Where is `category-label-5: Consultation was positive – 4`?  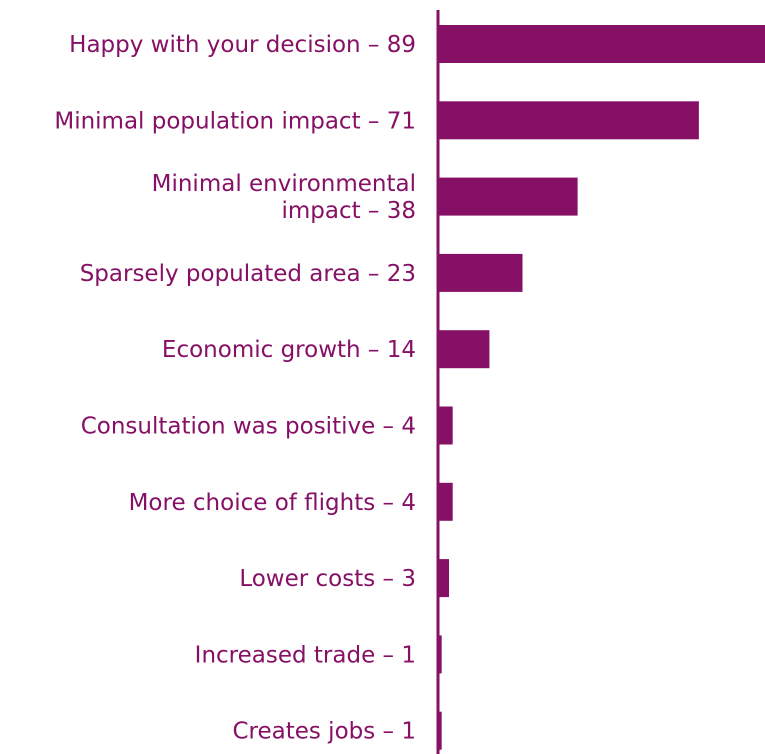 category-label-5: Consultation was positive – 4 is located at coordinates (248, 427).